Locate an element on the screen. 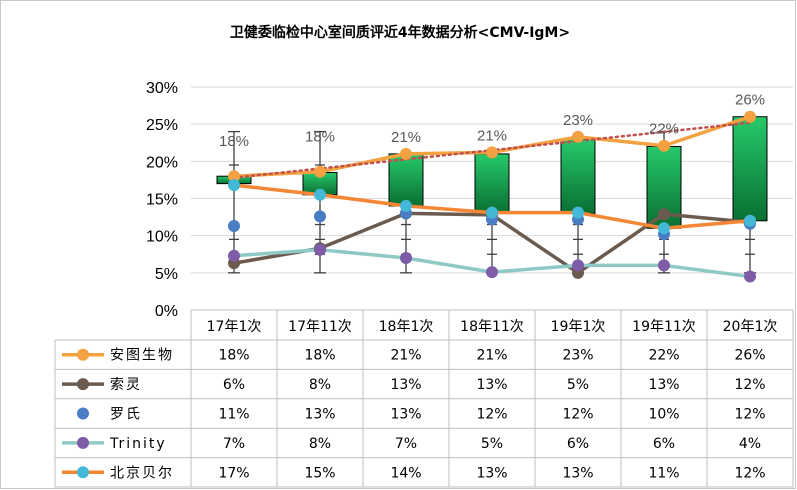 The width and height of the screenshot is (797, 490). legend-series-name: 安图生物 is located at coordinates (142, 356).